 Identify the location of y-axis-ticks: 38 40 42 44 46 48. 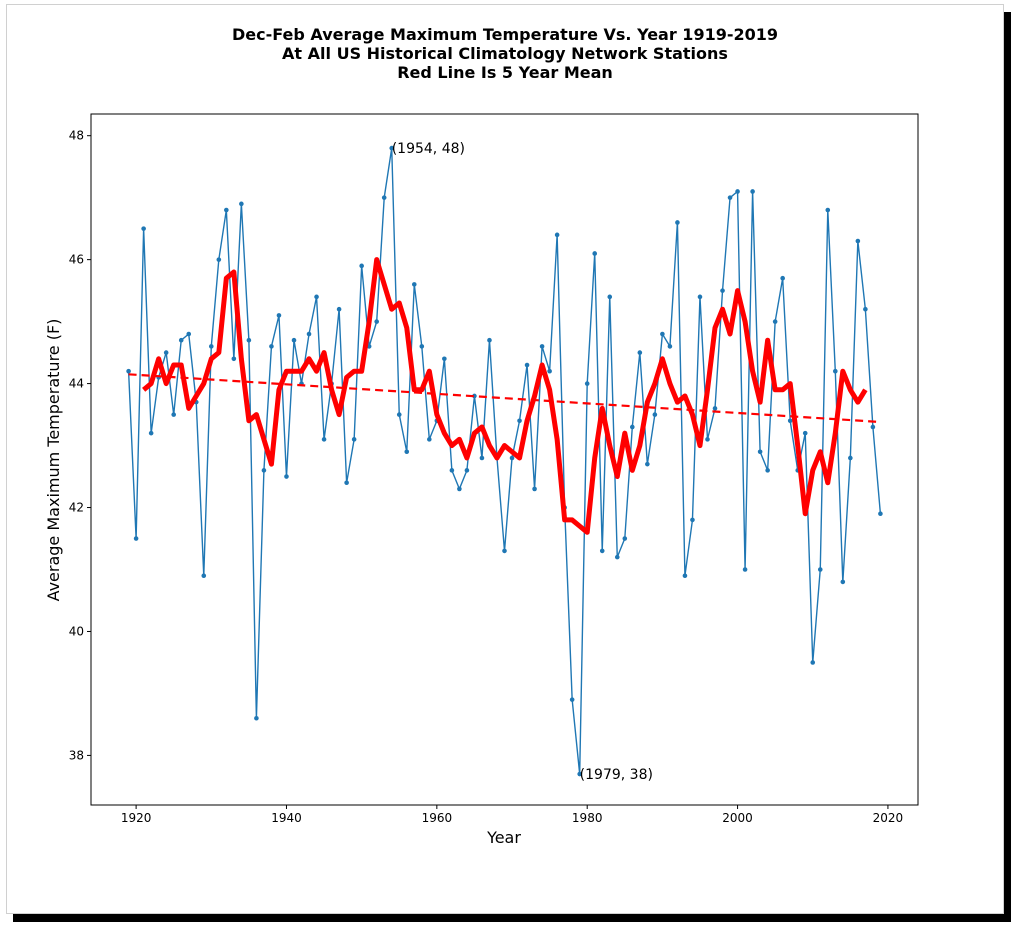
(80, 445).